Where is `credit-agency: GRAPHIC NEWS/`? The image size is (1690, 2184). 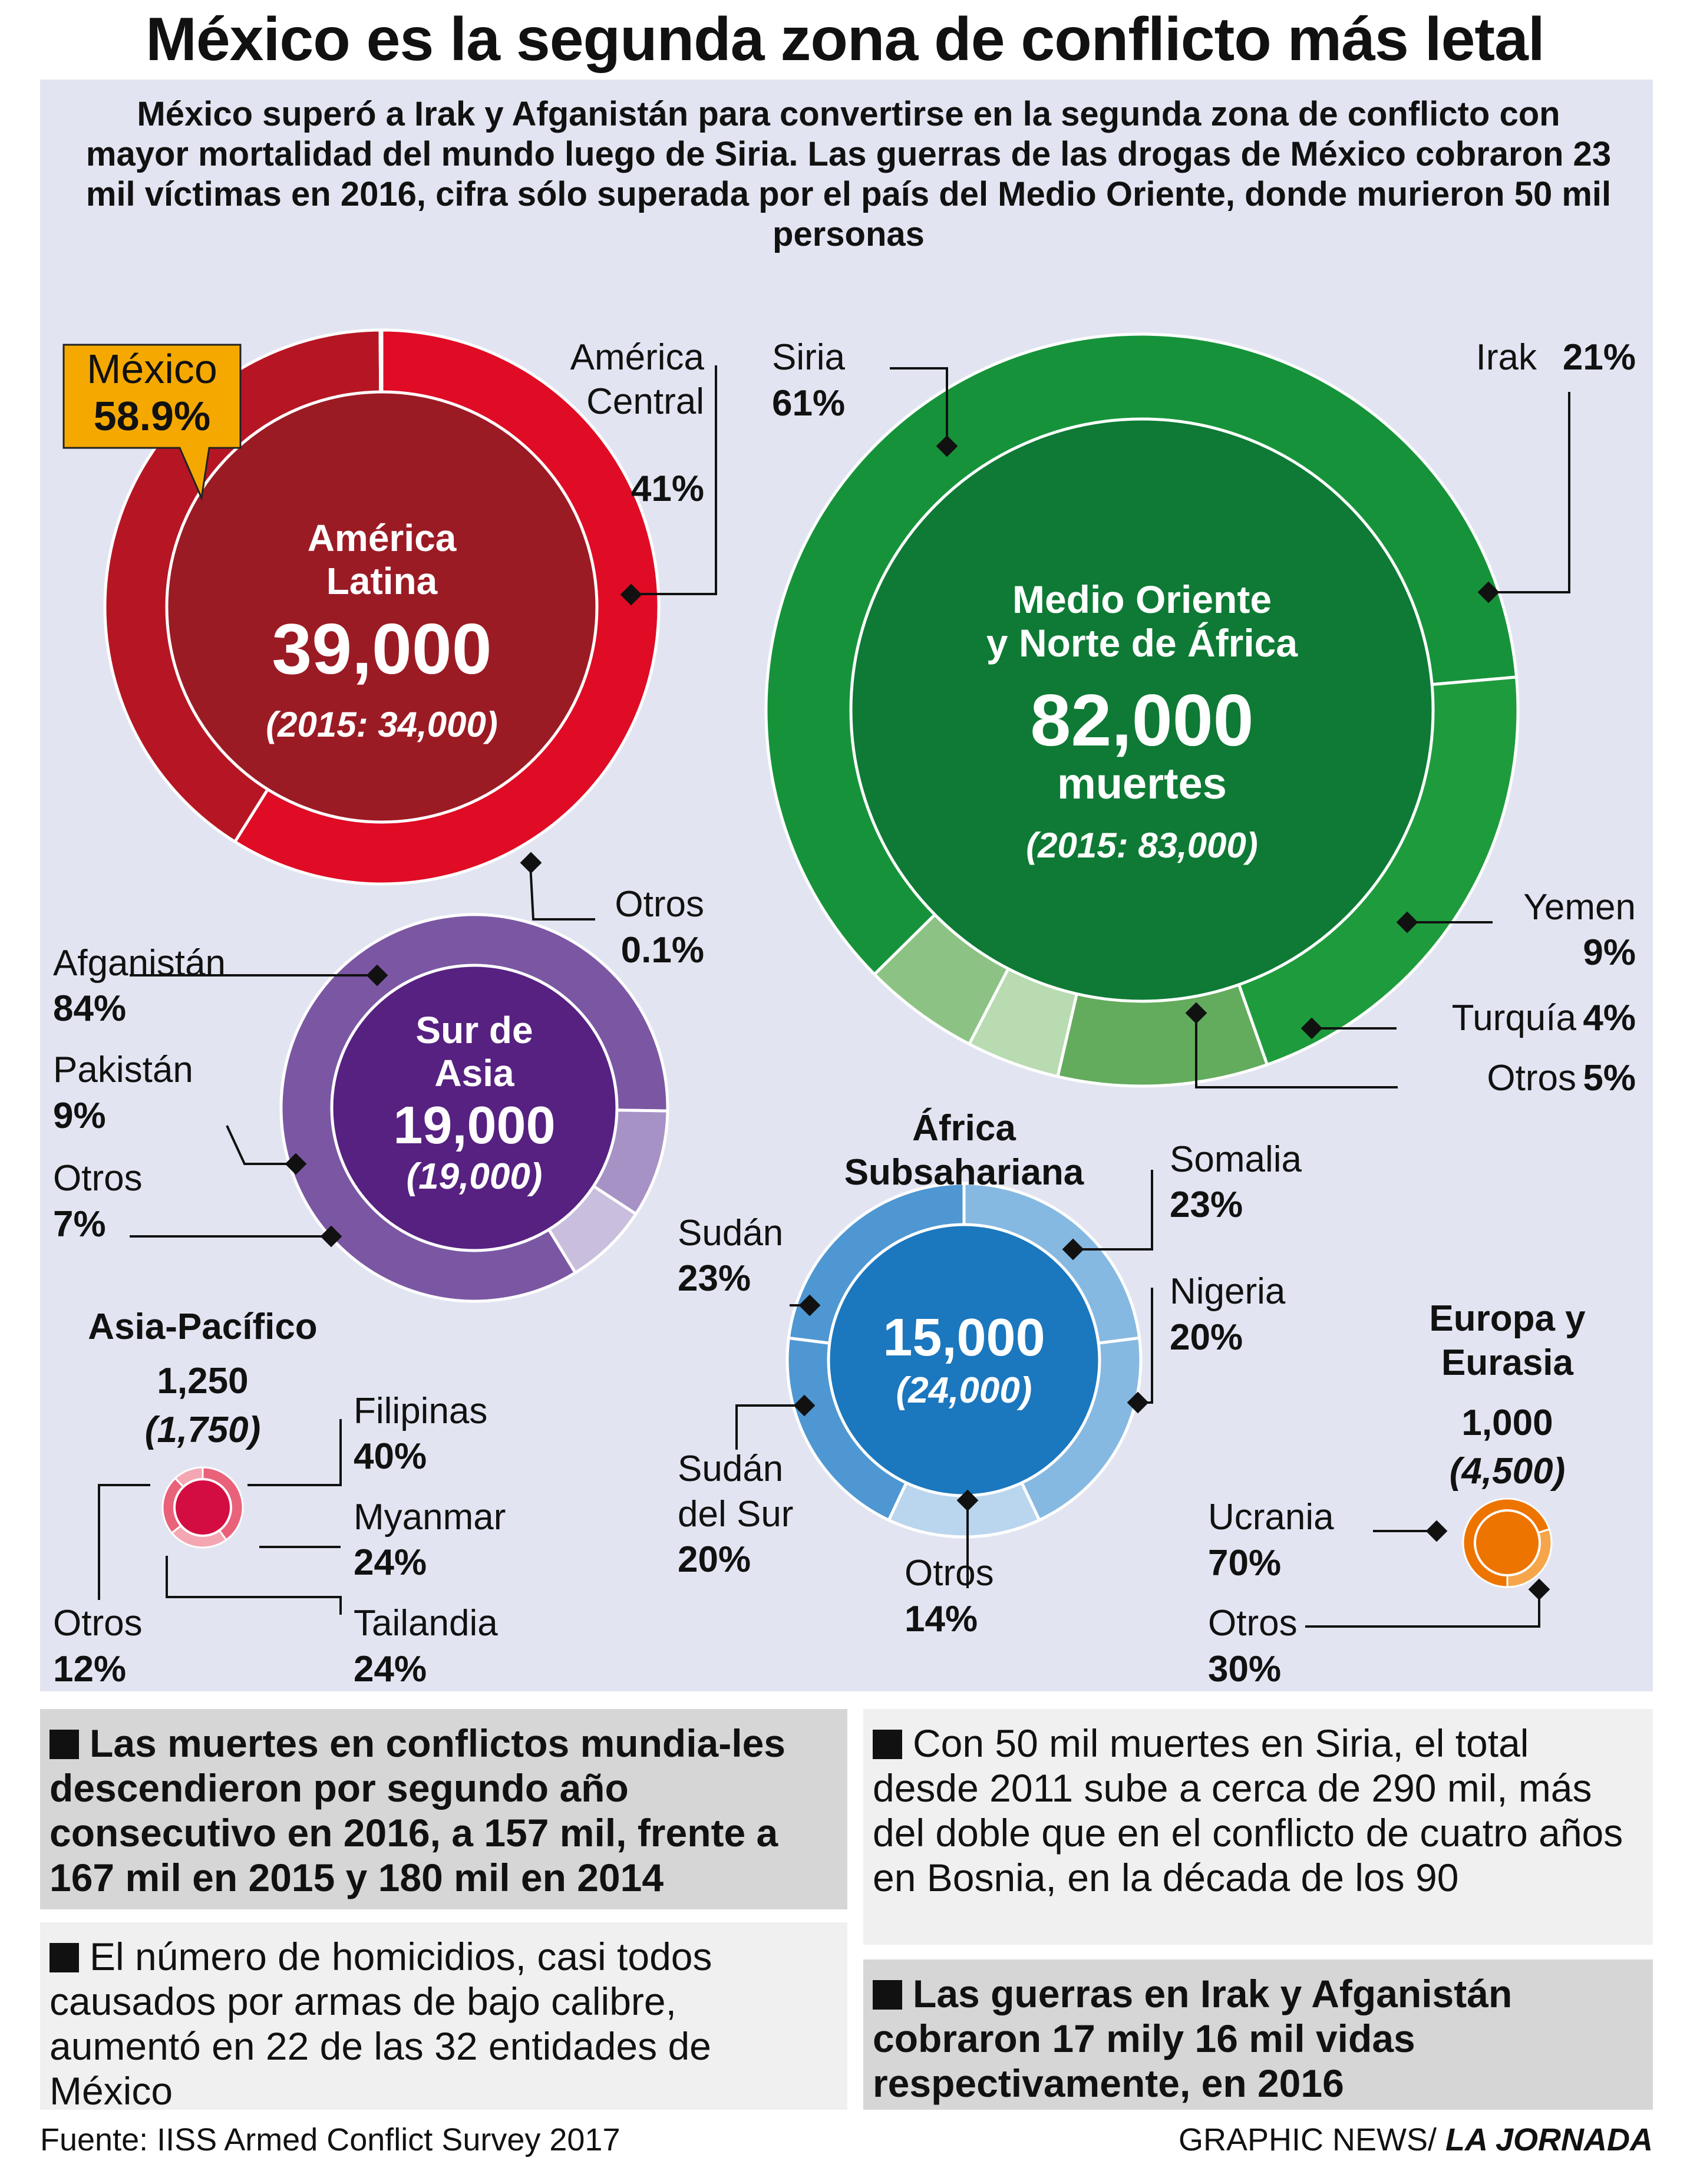 credit-agency: GRAPHIC NEWS/ is located at coordinates (1311, 2139).